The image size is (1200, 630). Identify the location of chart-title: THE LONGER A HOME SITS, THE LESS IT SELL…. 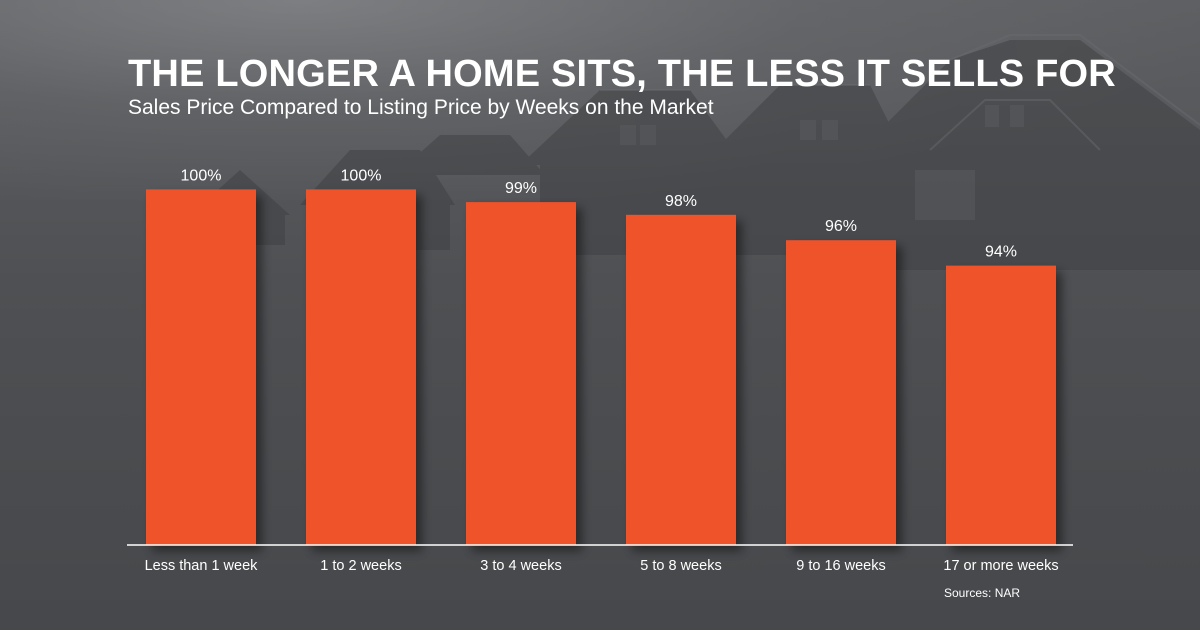
(622, 74).